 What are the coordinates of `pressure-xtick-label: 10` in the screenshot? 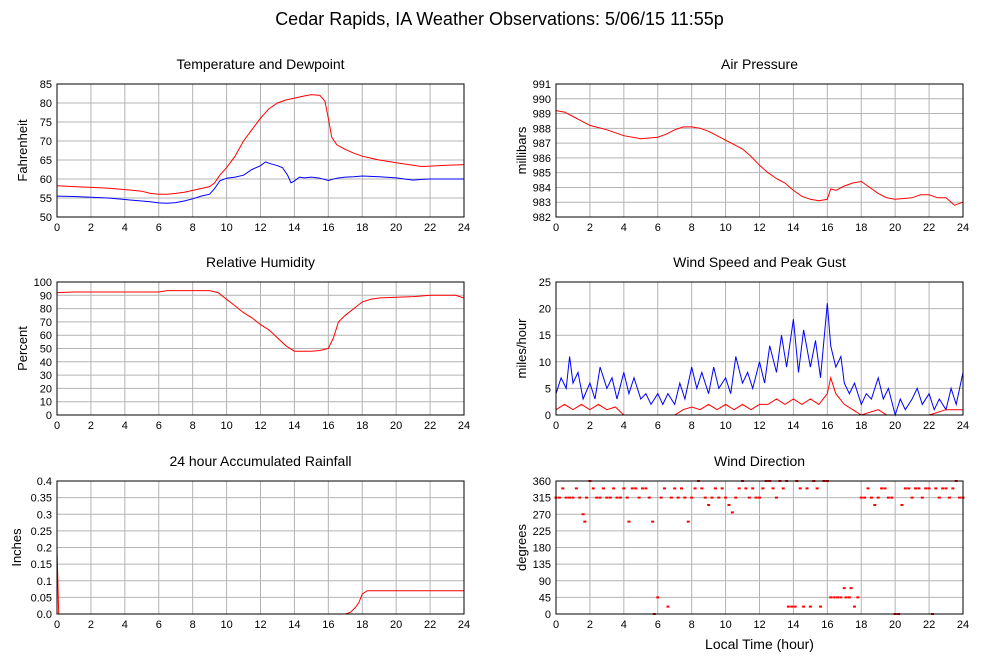 It's located at (725, 228).